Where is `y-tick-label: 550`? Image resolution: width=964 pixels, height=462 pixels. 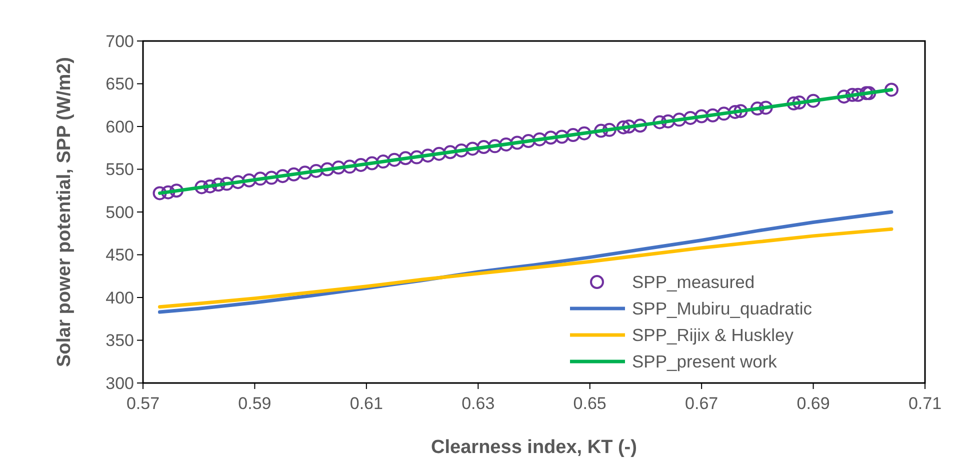
y-tick-label: 550 is located at coordinates (120, 170).